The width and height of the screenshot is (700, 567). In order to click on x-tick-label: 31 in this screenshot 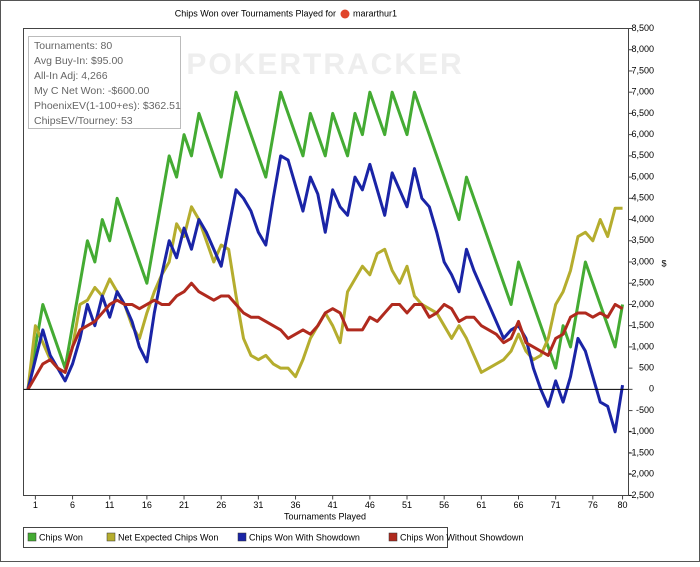, I will do `click(258, 505)`.